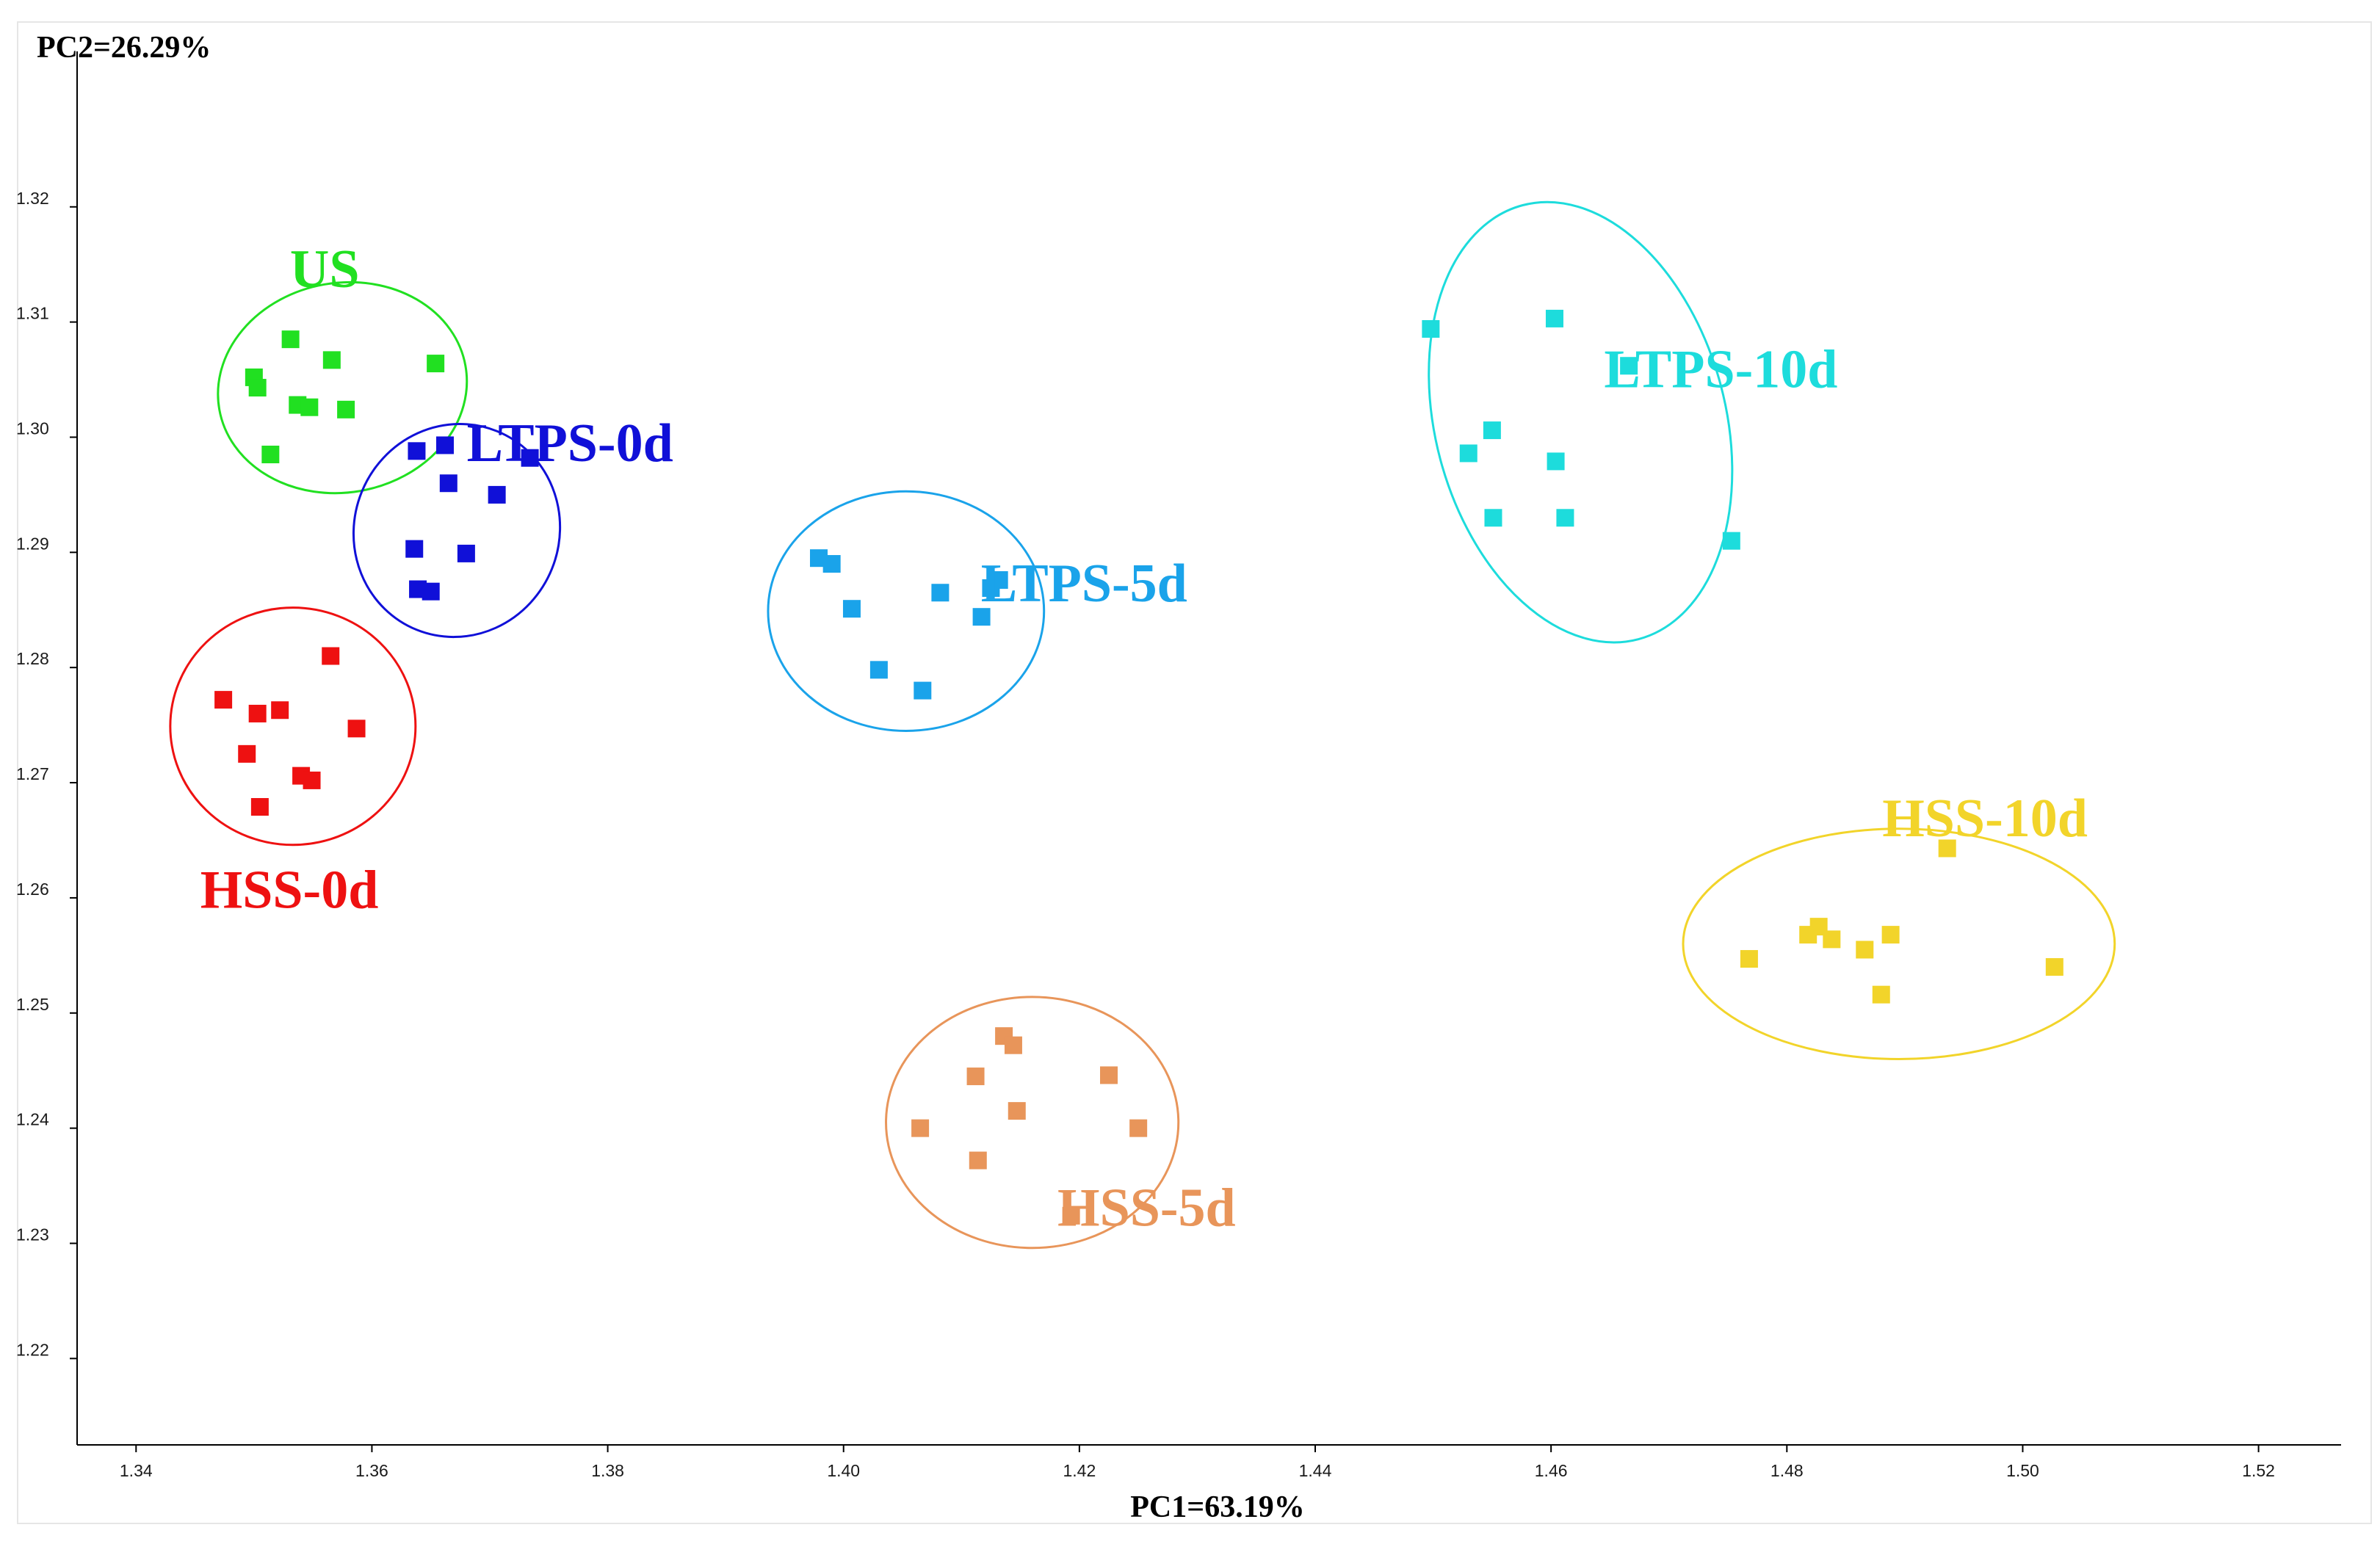 Image resolution: width=2380 pixels, height=1544 pixels. What do you see at coordinates (607, 1470) in the screenshot?
I see `x-tick-label: 1.38` at bounding box center [607, 1470].